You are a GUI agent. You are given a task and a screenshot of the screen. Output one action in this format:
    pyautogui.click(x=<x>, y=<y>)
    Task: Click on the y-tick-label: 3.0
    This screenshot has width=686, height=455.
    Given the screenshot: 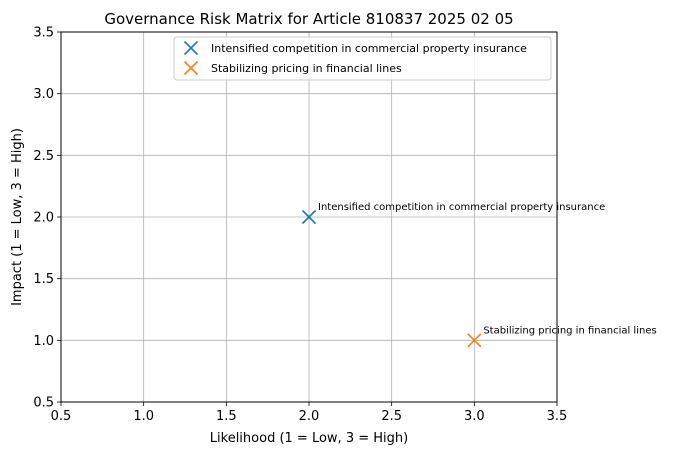 What is the action you would take?
    pyautogui.click(x=43, y=94)
    